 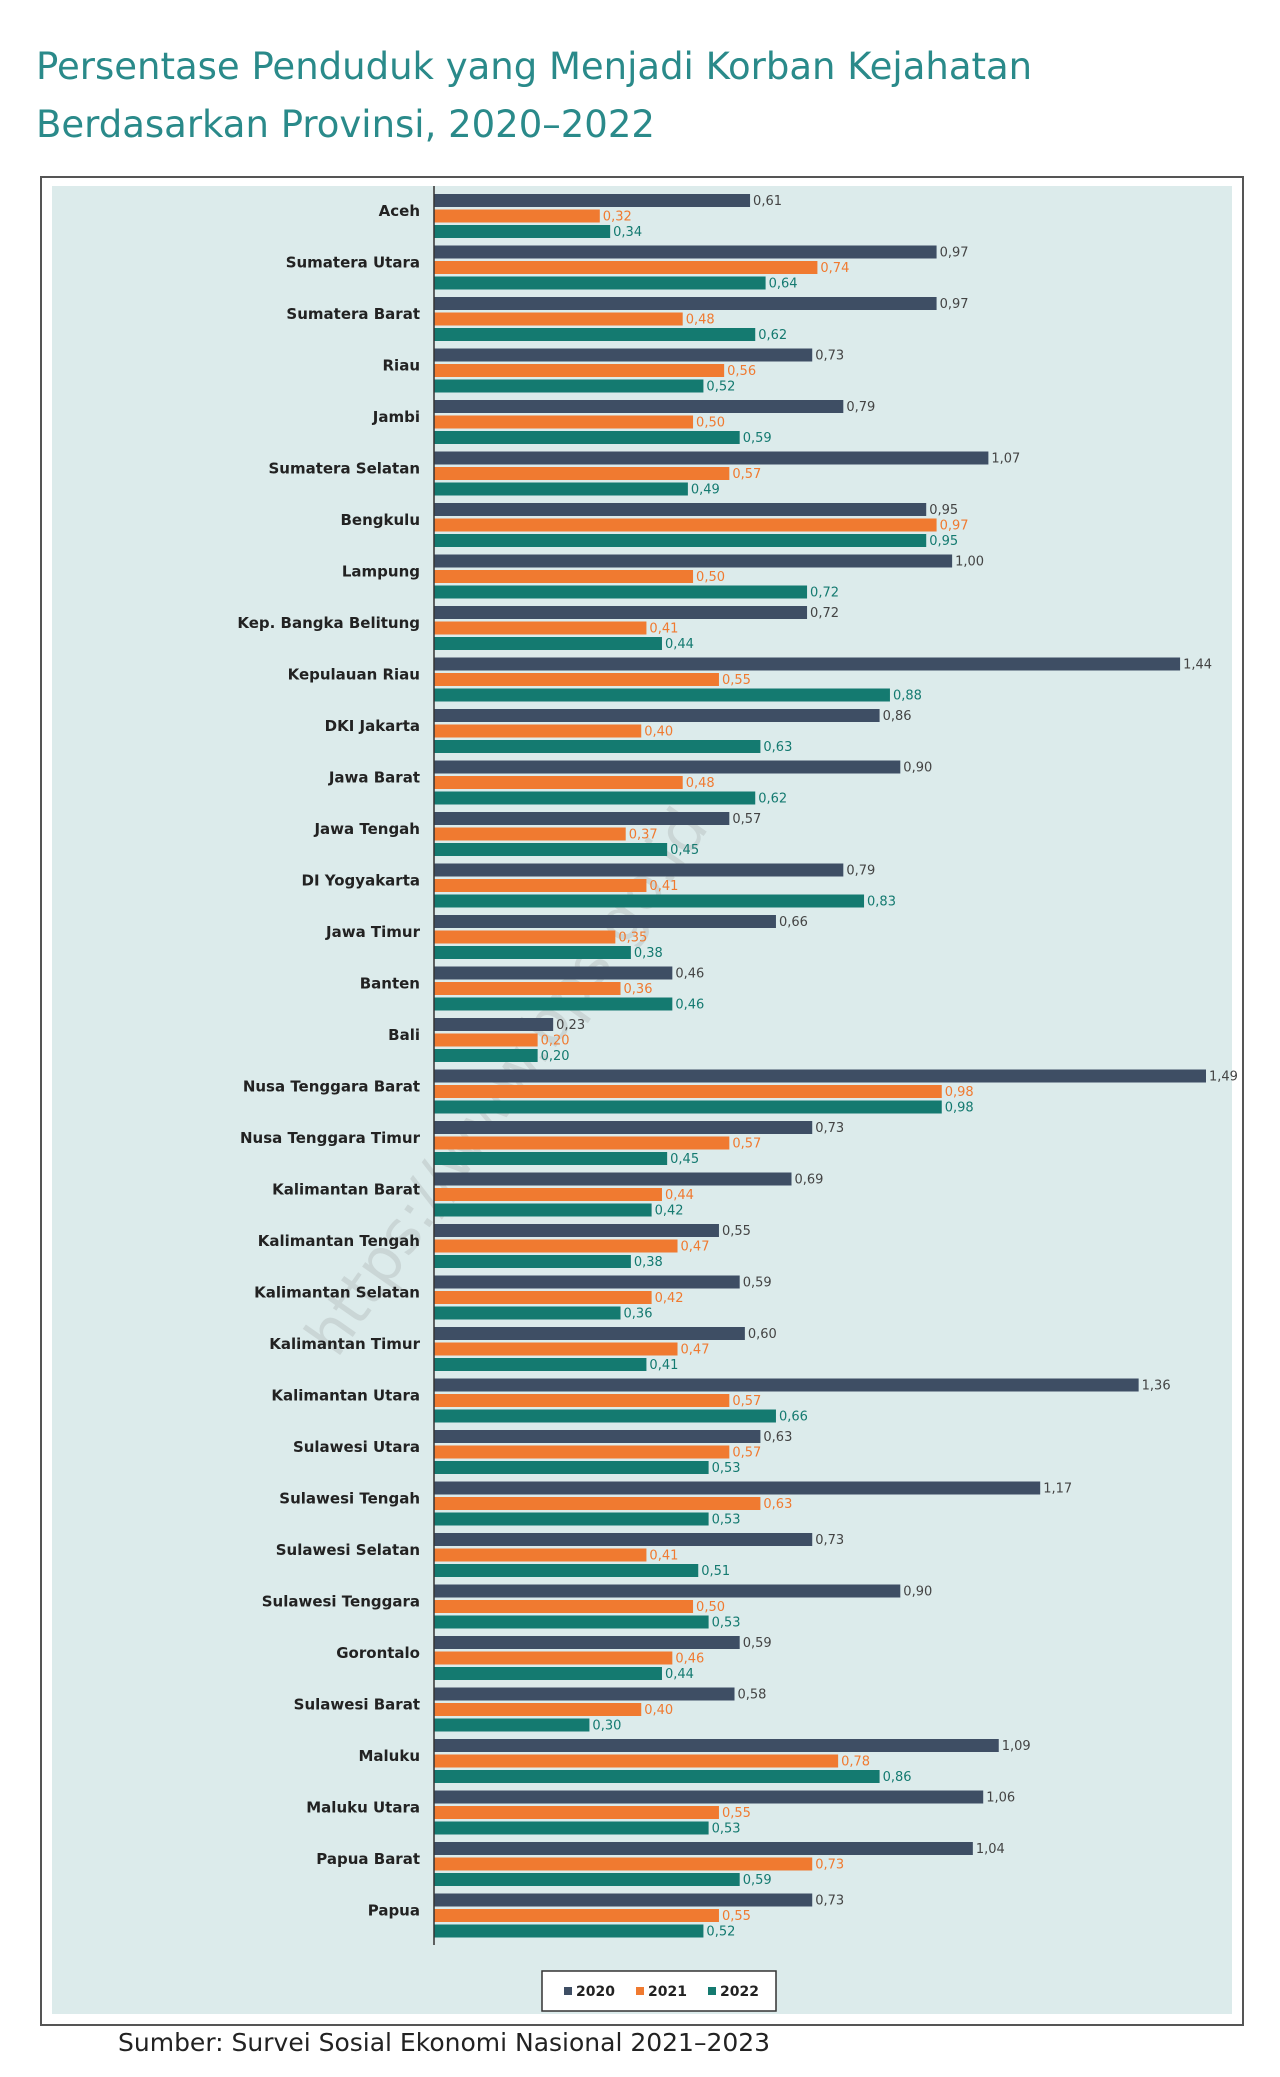 I want to click on value-label: 0,62, so click(x=772, y=799).